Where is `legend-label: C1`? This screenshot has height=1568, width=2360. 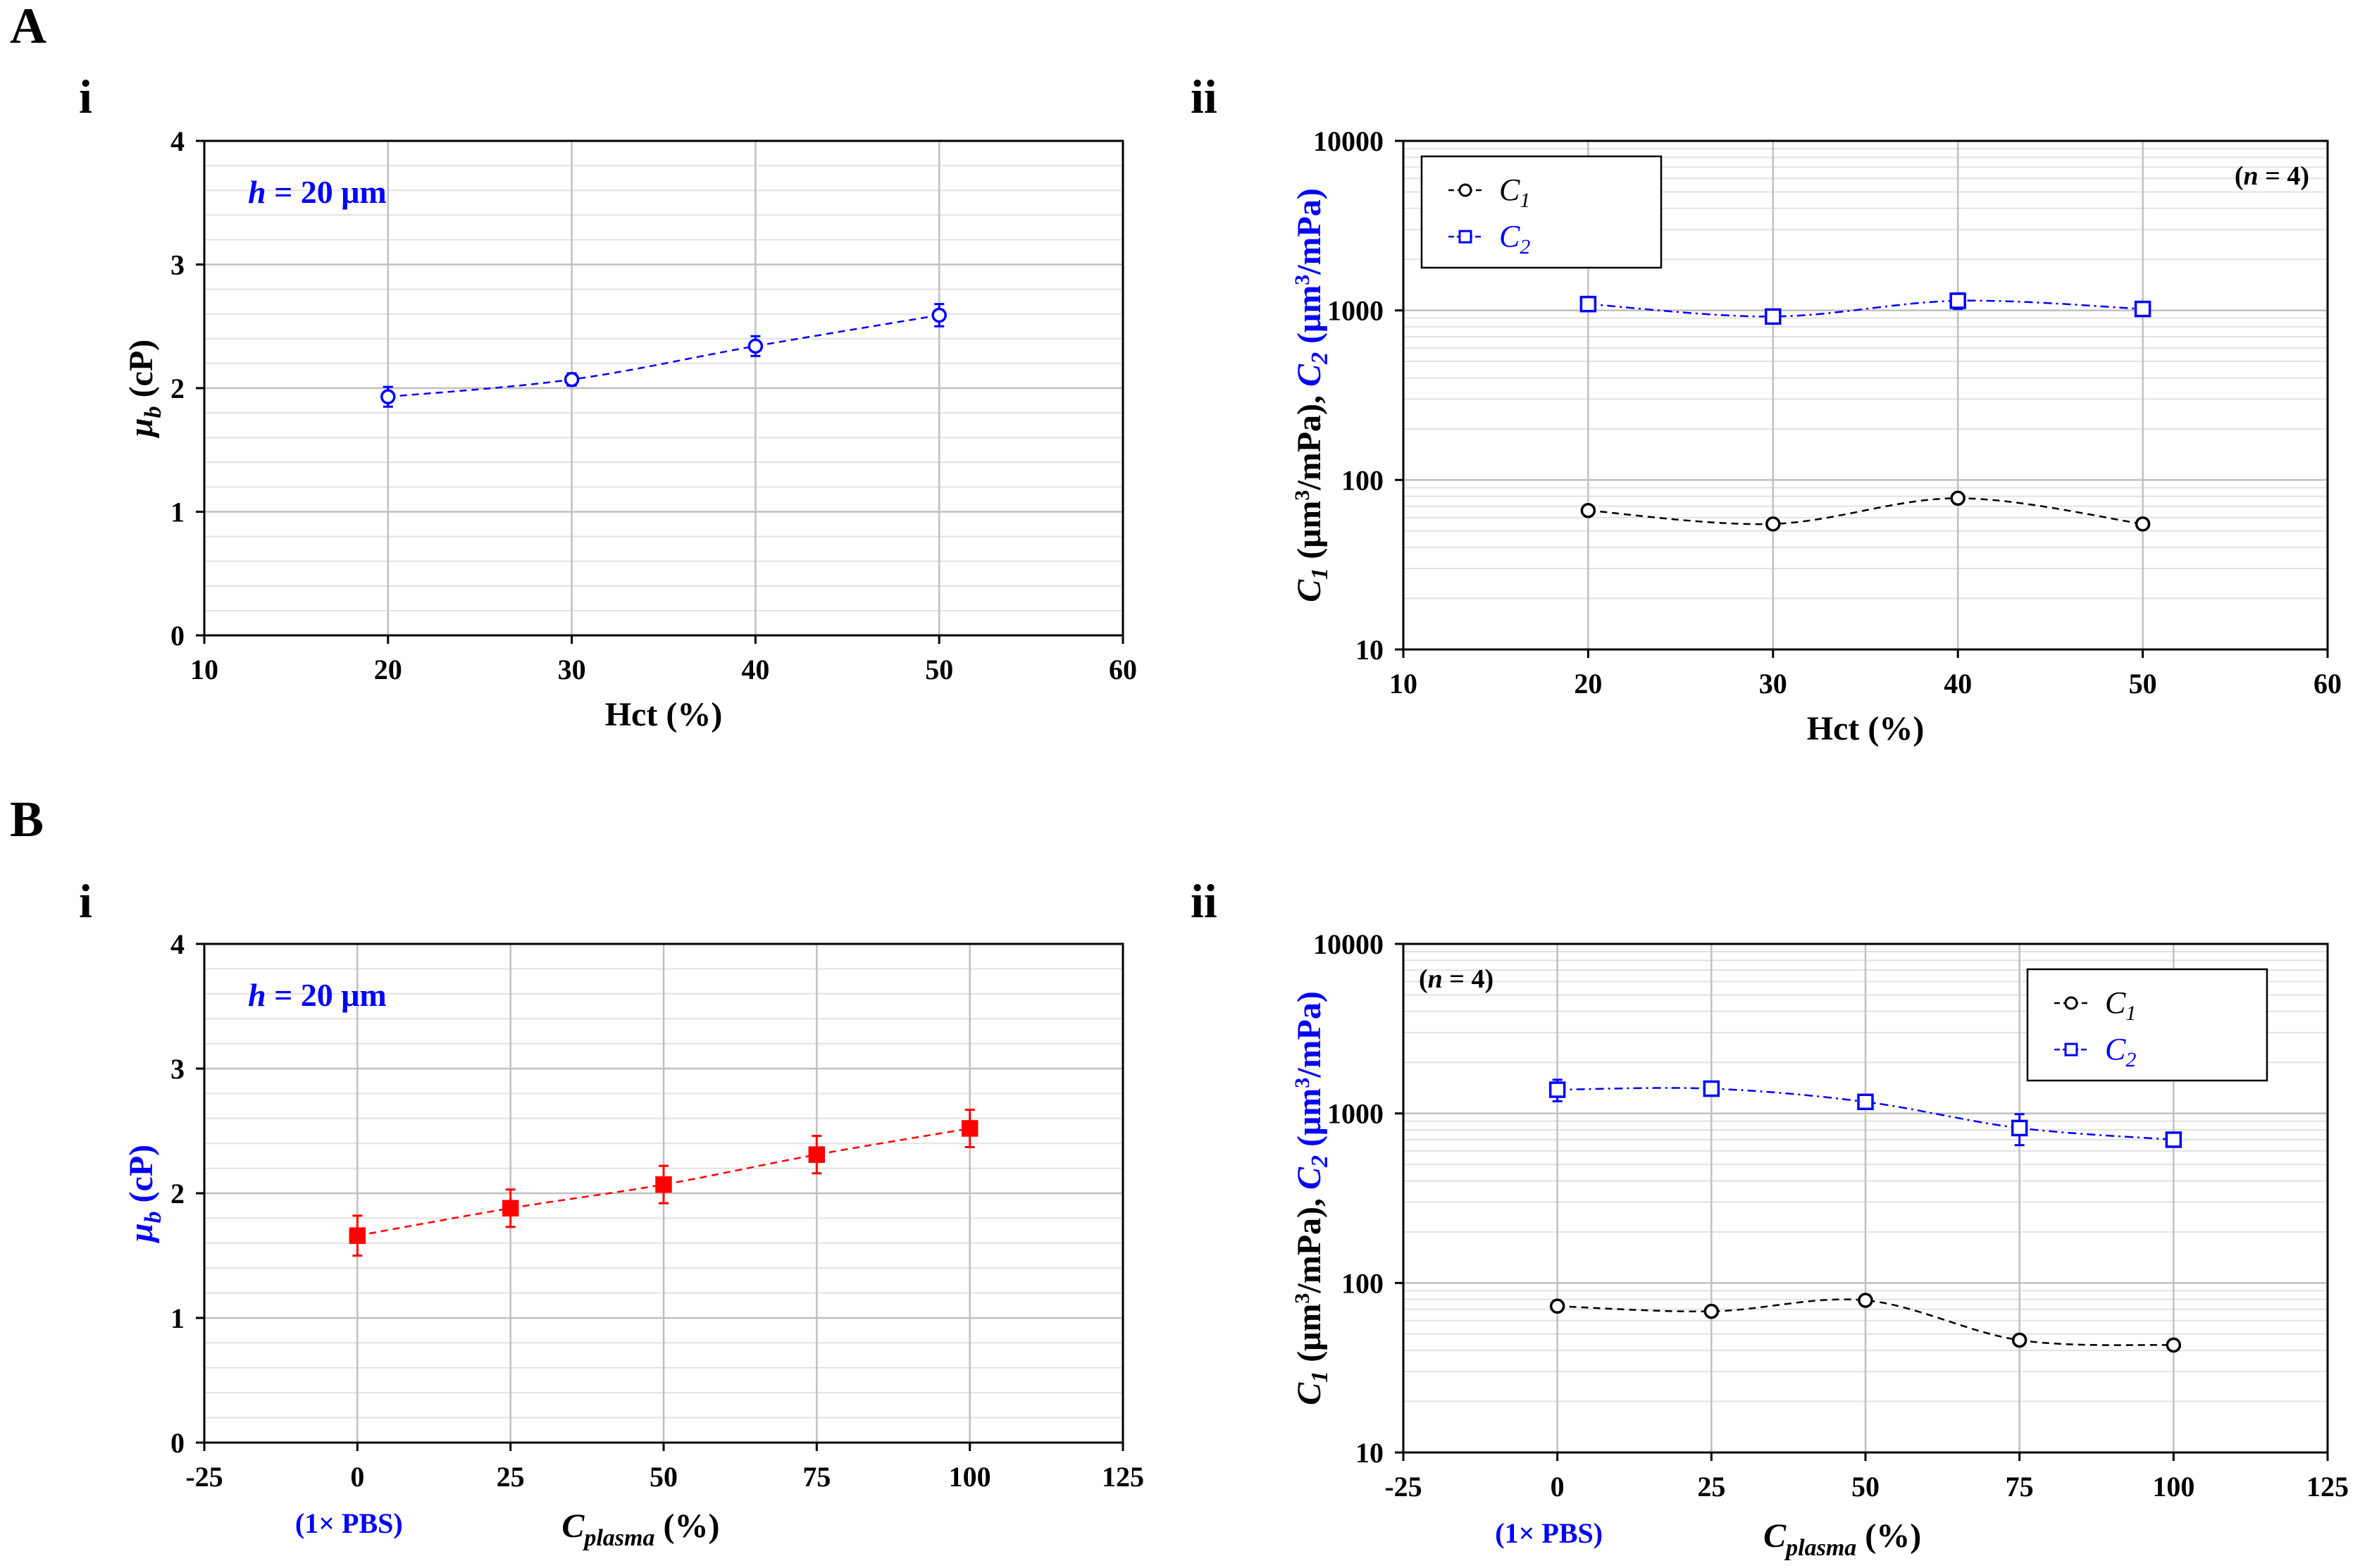
legend-label: C1 is located at coordinates (1514, 192).